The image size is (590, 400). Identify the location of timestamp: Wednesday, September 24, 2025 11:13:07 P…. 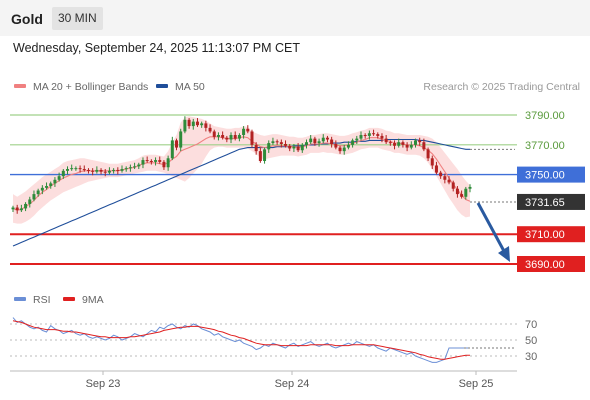
(156, 48).